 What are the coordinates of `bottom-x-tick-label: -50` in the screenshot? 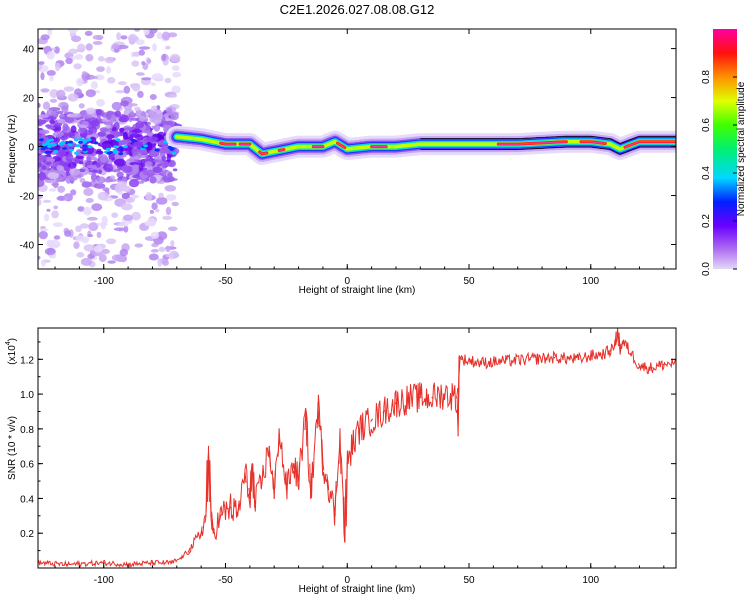 It's located at (225, 580).